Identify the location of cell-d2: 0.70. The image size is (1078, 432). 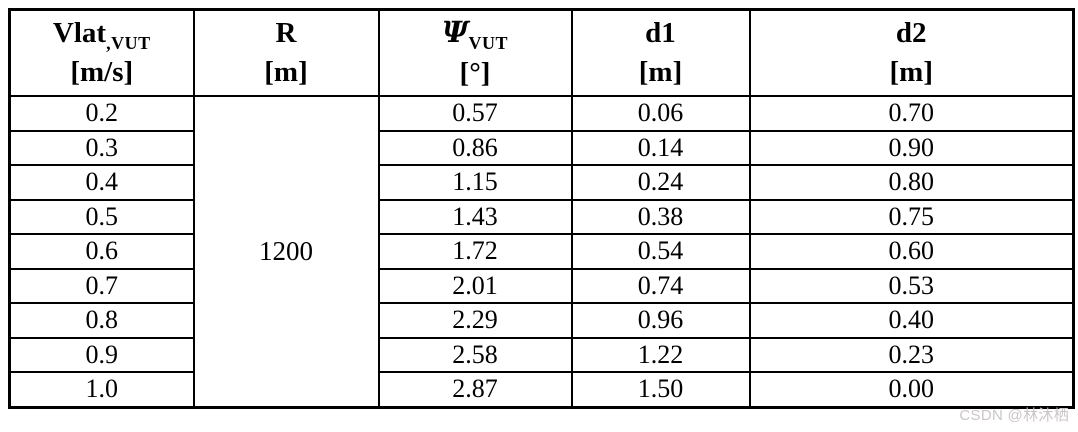
(911, 113).